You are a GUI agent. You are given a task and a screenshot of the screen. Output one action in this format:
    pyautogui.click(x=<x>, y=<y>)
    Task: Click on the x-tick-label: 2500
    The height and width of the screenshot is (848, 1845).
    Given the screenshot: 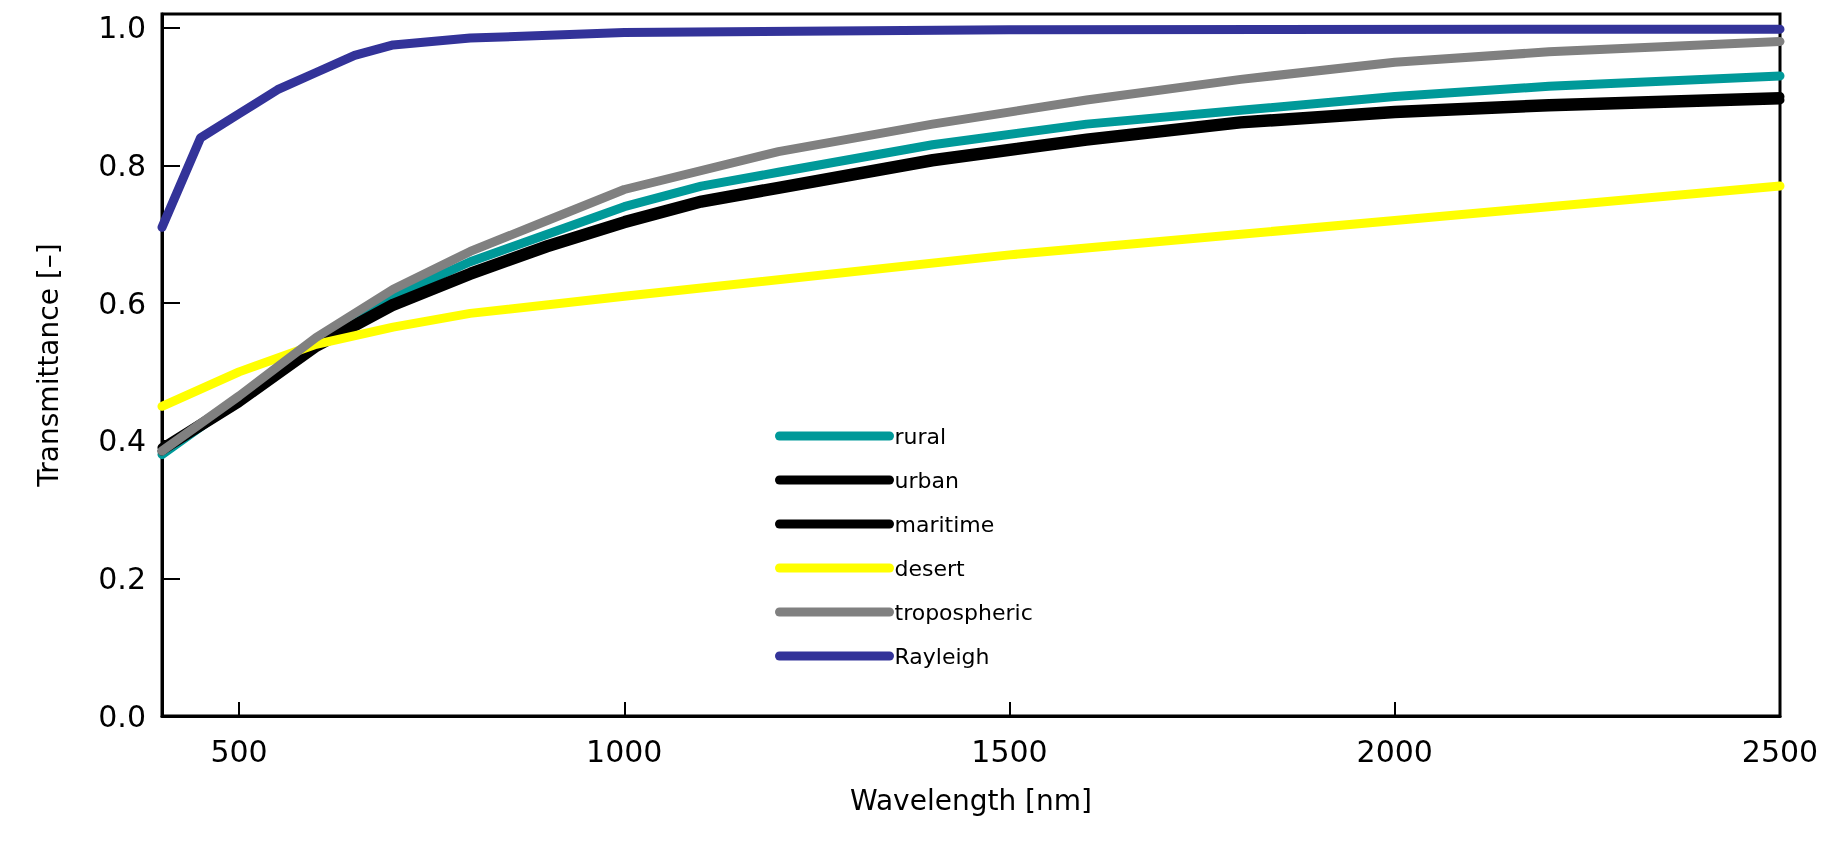 What is the action you would take?
    pyautogui.click(x=1780, y=751)
    